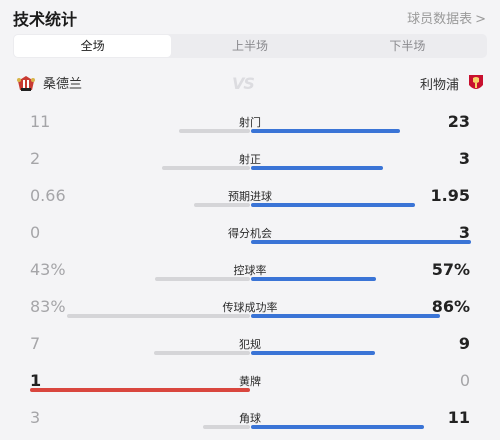  I want to click on away-team-name: 利物浦, so click(439, 85).